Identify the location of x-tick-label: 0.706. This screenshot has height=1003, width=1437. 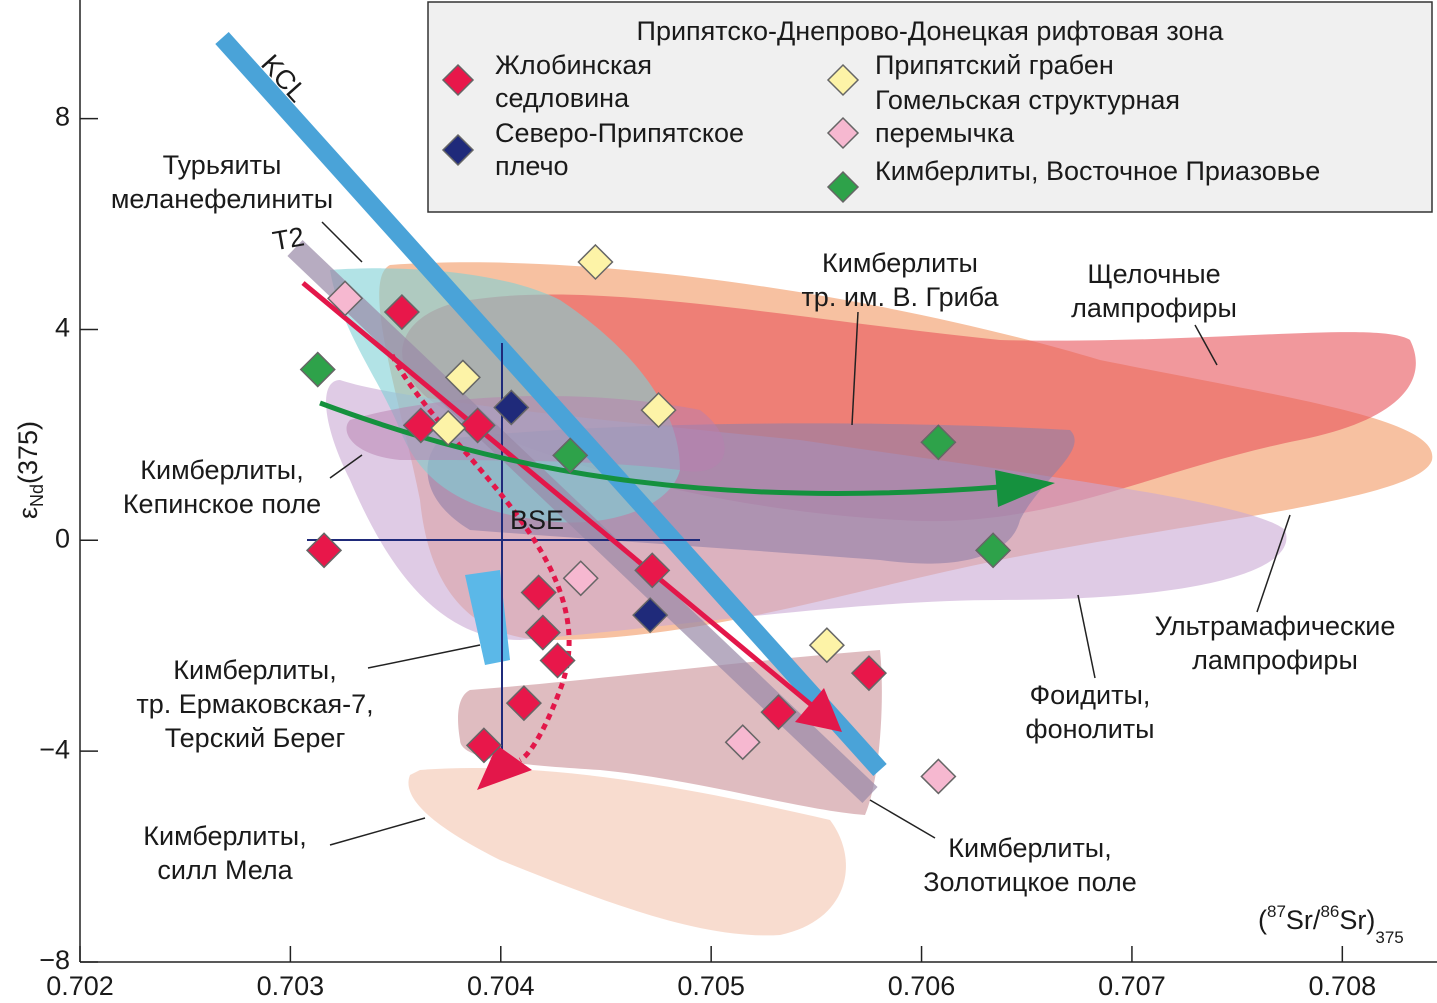
(922, 986).